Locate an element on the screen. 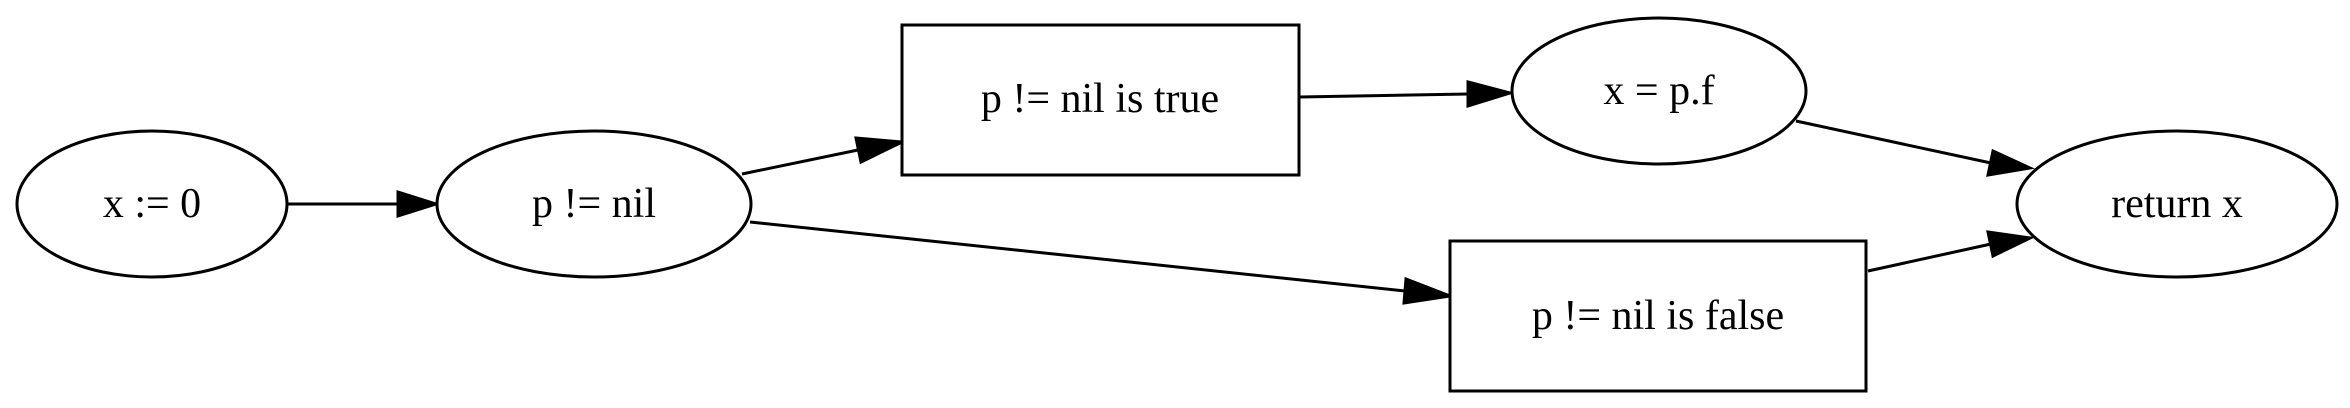 Image resolution: width=2350 pixels, height=408 pixels. edge-p-true-to-x-eq-pf is located at coordinates (1407, 94).